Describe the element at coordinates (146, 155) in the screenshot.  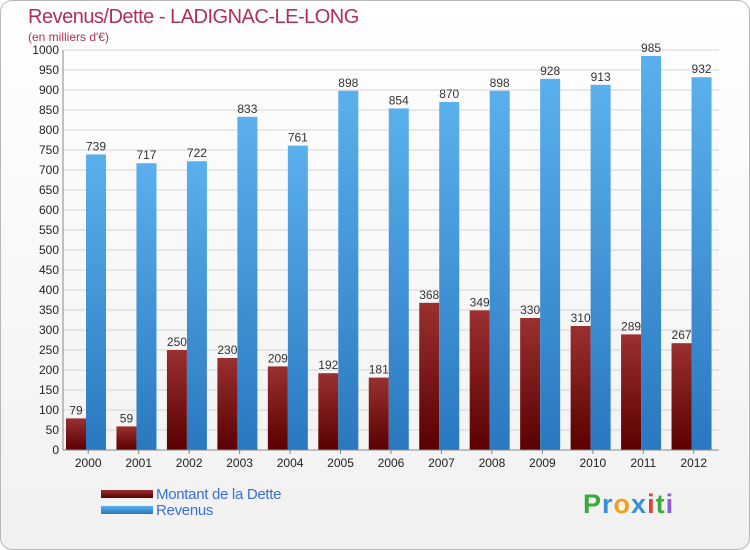
I see `data-label-revenue: 717` at that location.